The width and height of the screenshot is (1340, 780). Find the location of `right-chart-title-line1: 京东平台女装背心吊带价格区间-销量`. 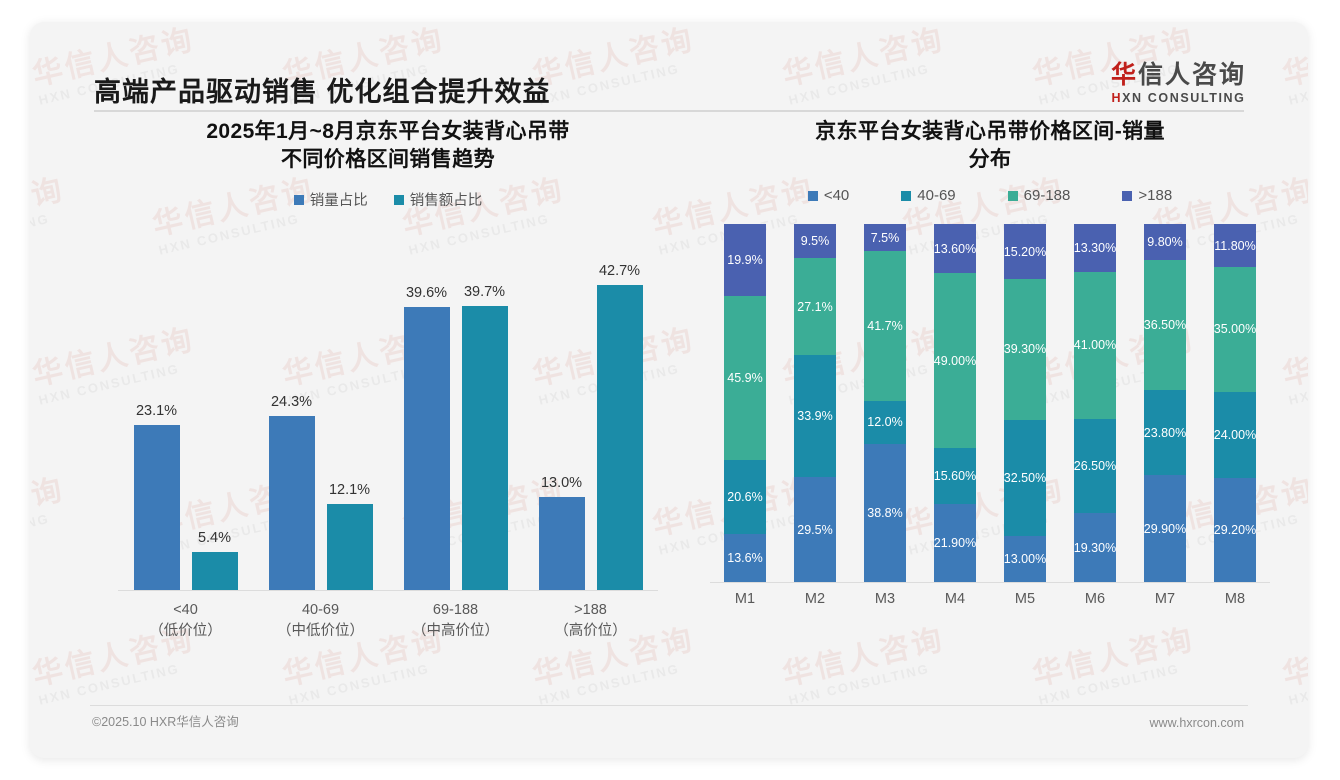

right-chart-title-line1: 京东平台女装背心吊带价格区间-销量 is located at coordinates (990, 131).